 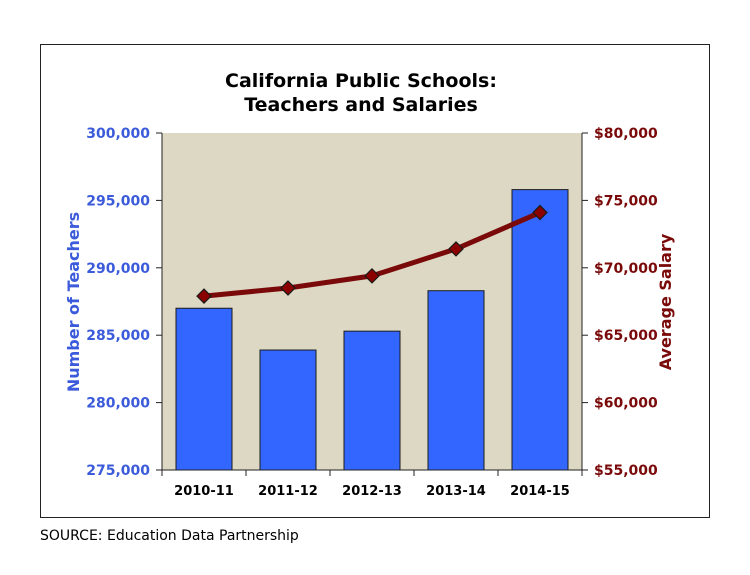 What do you see at coordinates (456, 491) in the screenshot?
I see `x-tick-label: 2013-14` at bounding box center [456, 491].